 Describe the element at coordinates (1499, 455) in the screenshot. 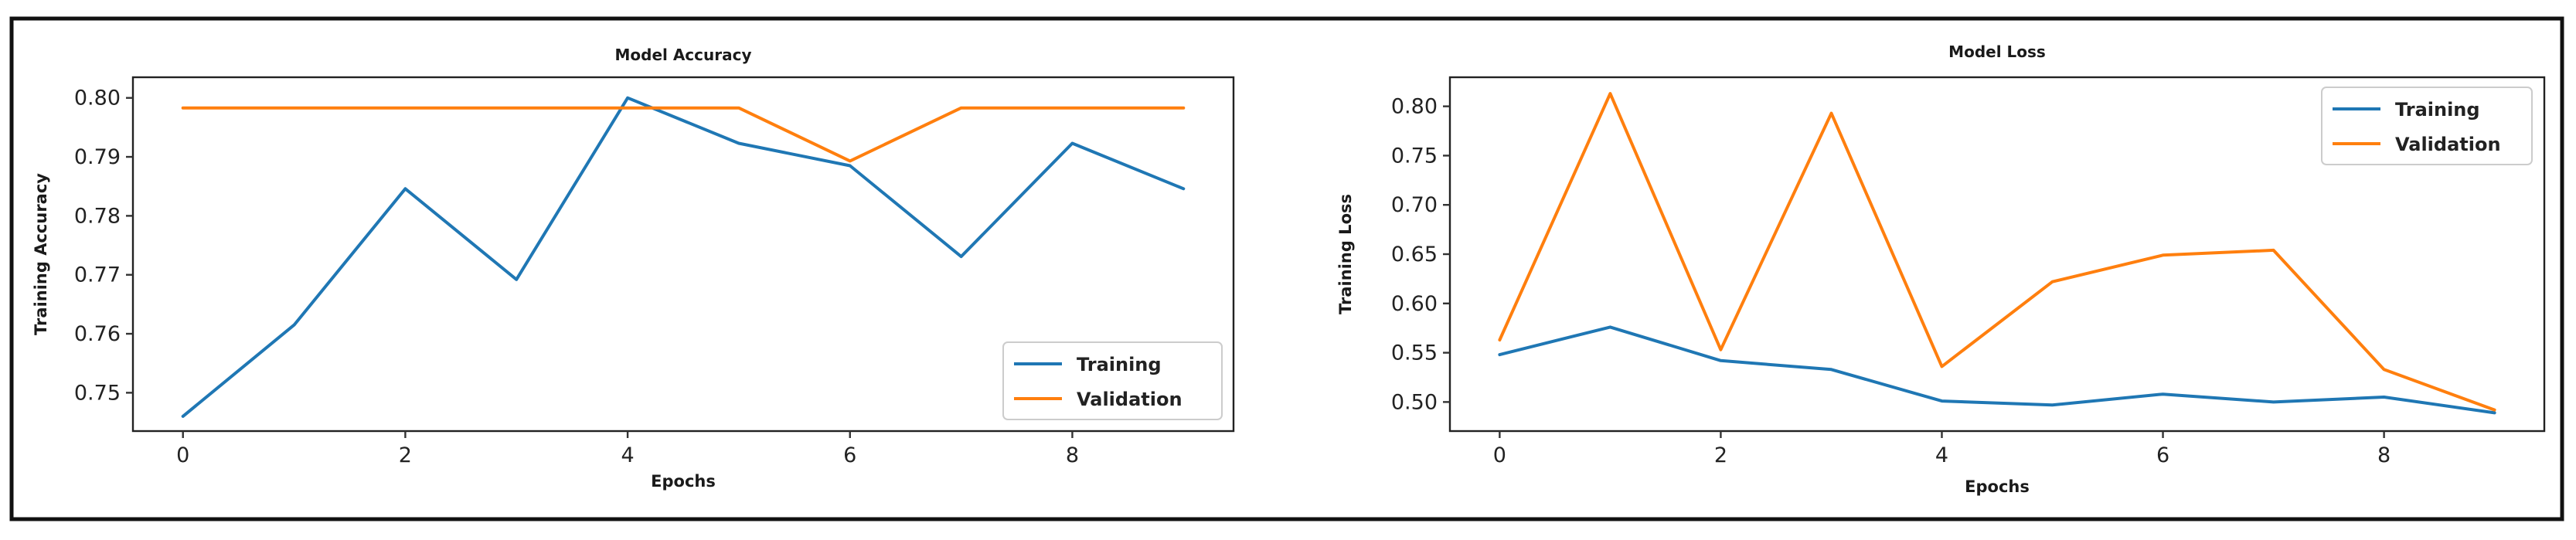

I see `loss-x-tick-label: 0` at that location.